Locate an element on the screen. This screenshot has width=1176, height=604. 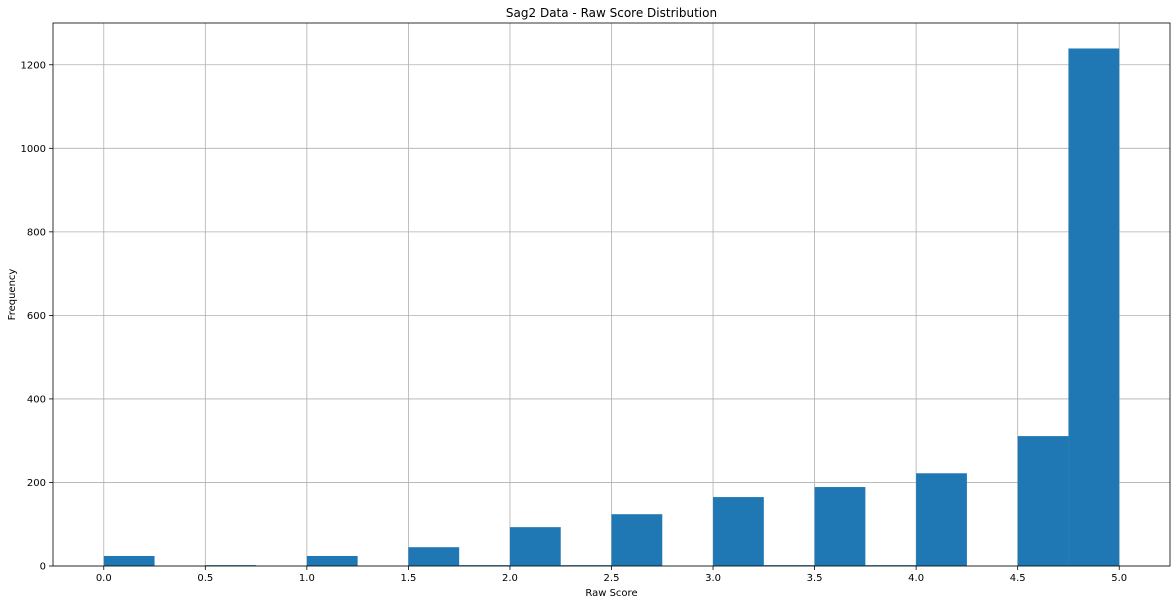
x-tick-label: 2.5 is located at coordinates (612, 578).